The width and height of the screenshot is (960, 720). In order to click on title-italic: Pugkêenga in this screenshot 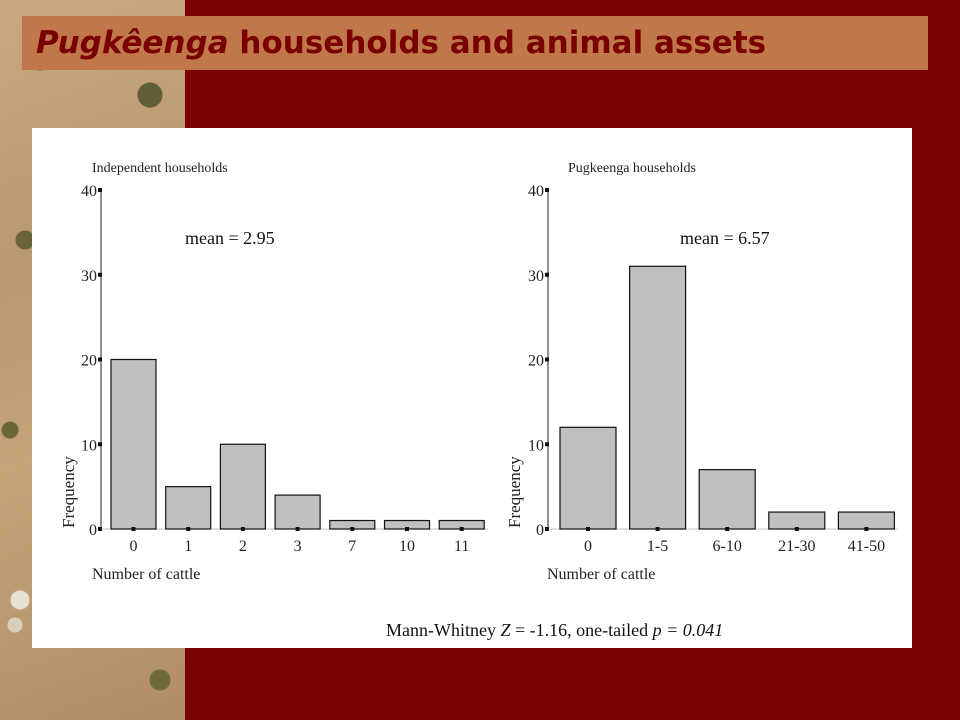, I will do `click(132, 43)`.